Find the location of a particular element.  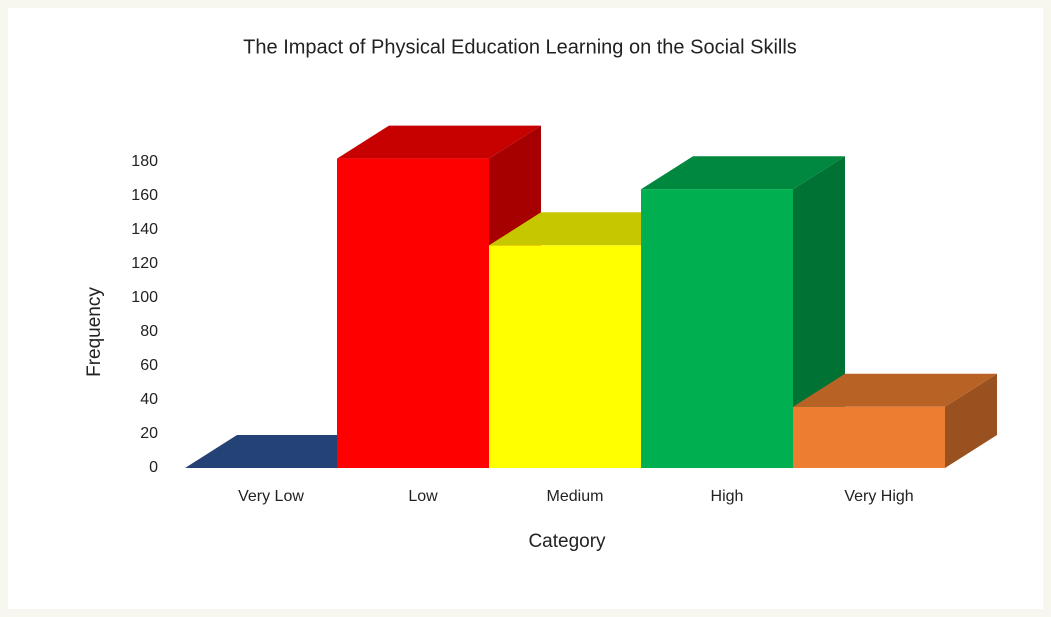

bar-side is located at coordinates (971, 420).